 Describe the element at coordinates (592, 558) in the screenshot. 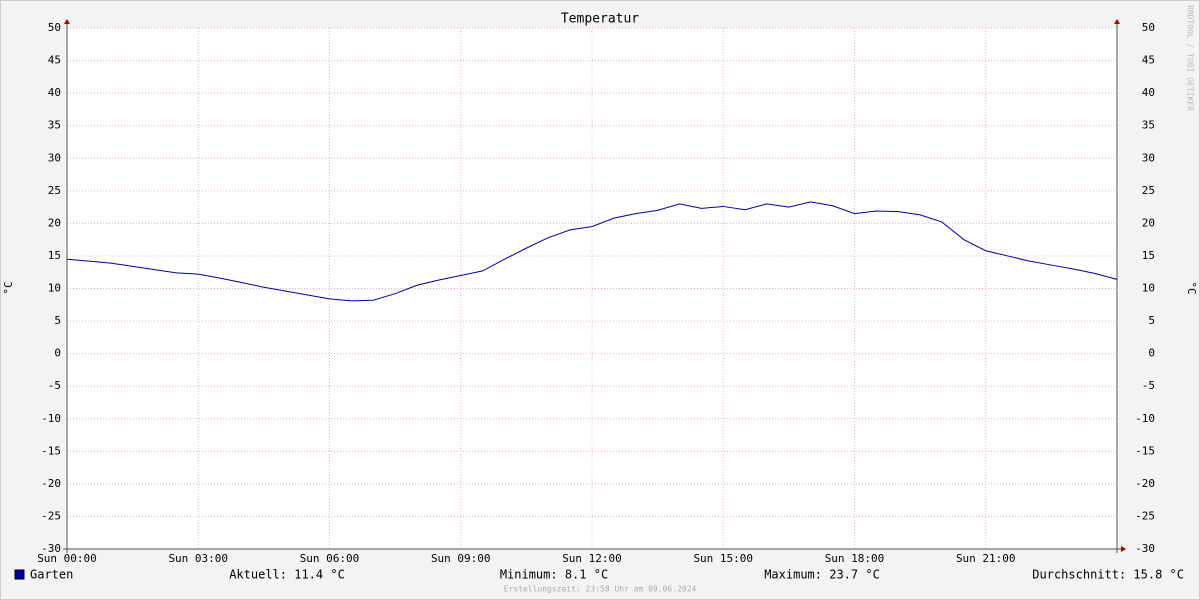

I see `x-tick-label: Sun 12:00` at that location.